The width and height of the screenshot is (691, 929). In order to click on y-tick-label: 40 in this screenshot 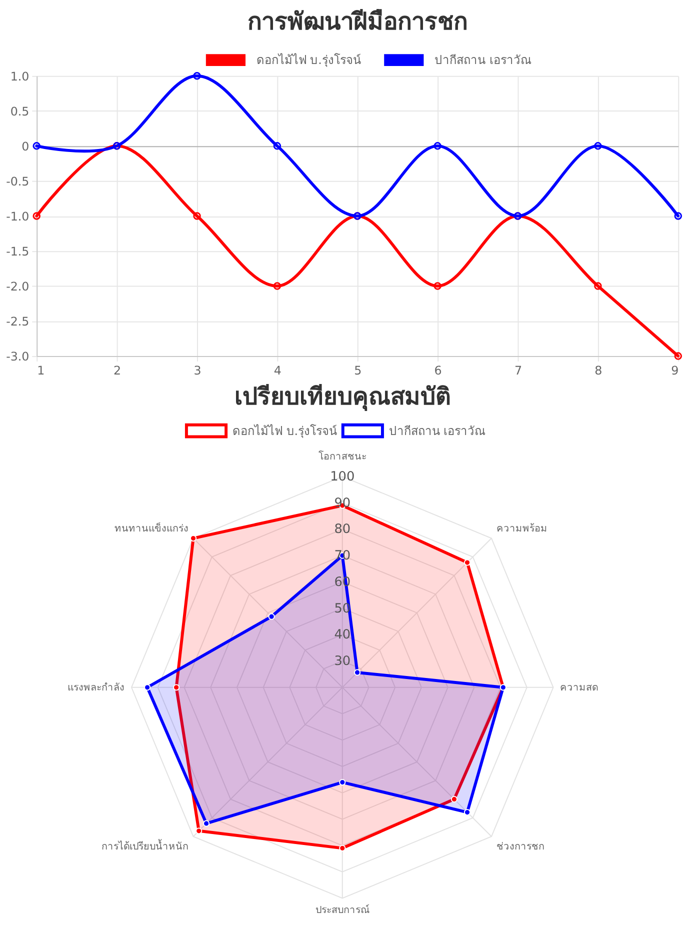, I will do `click(342, 635)`.